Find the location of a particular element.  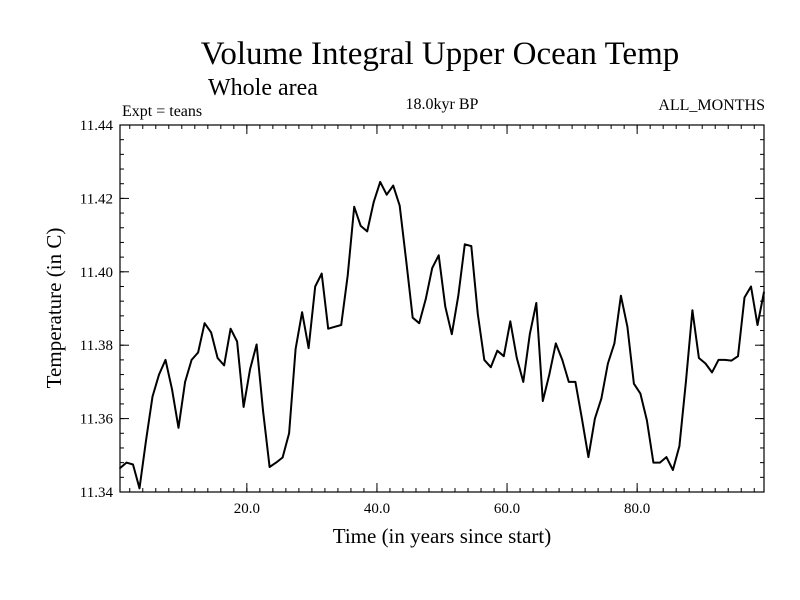

chart-subtitle: Whole area is located at coordinates (263, 88).